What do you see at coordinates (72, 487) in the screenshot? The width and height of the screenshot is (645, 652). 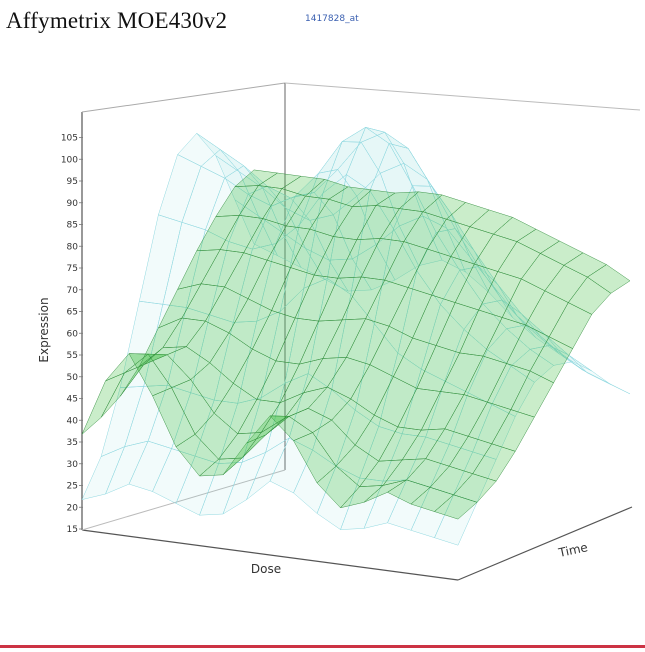 I see `z-tick-label: 25` at bounding box center [72, 487].